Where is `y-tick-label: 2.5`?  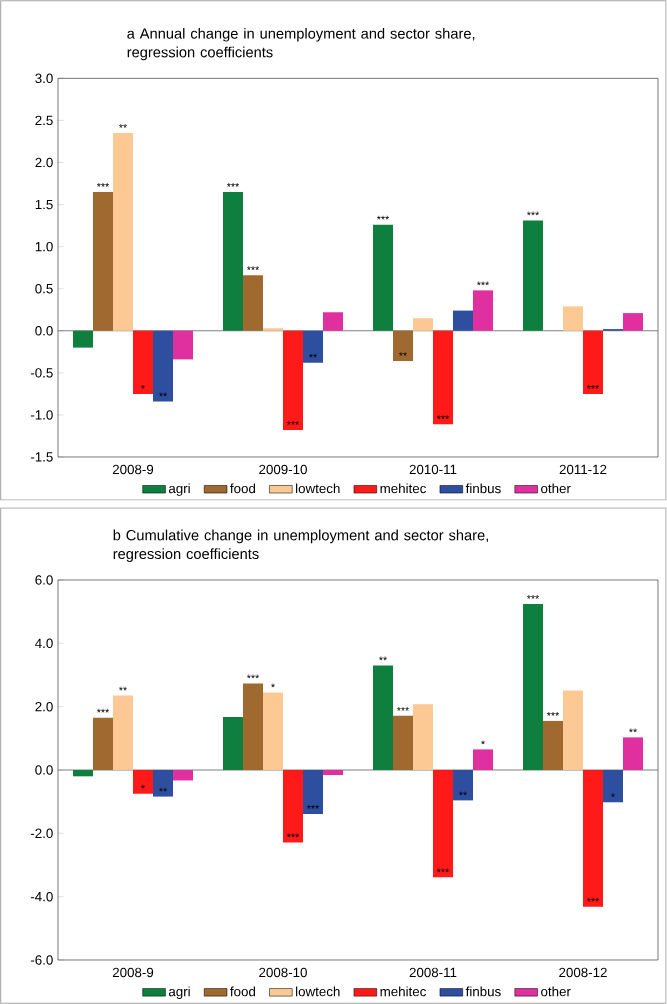
y-tick-label: 2.5 is located at coordinates (44, 120).